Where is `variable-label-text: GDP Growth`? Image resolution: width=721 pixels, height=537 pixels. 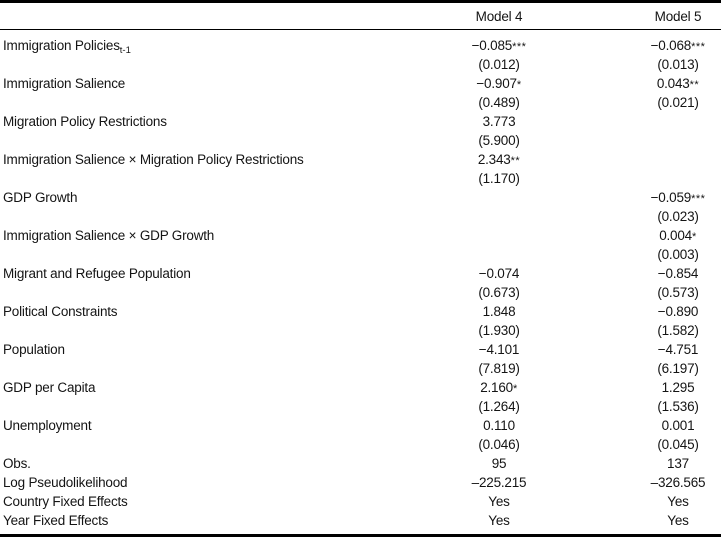
variable-label-text: GDP Growth is located at coordinates (40, 197).